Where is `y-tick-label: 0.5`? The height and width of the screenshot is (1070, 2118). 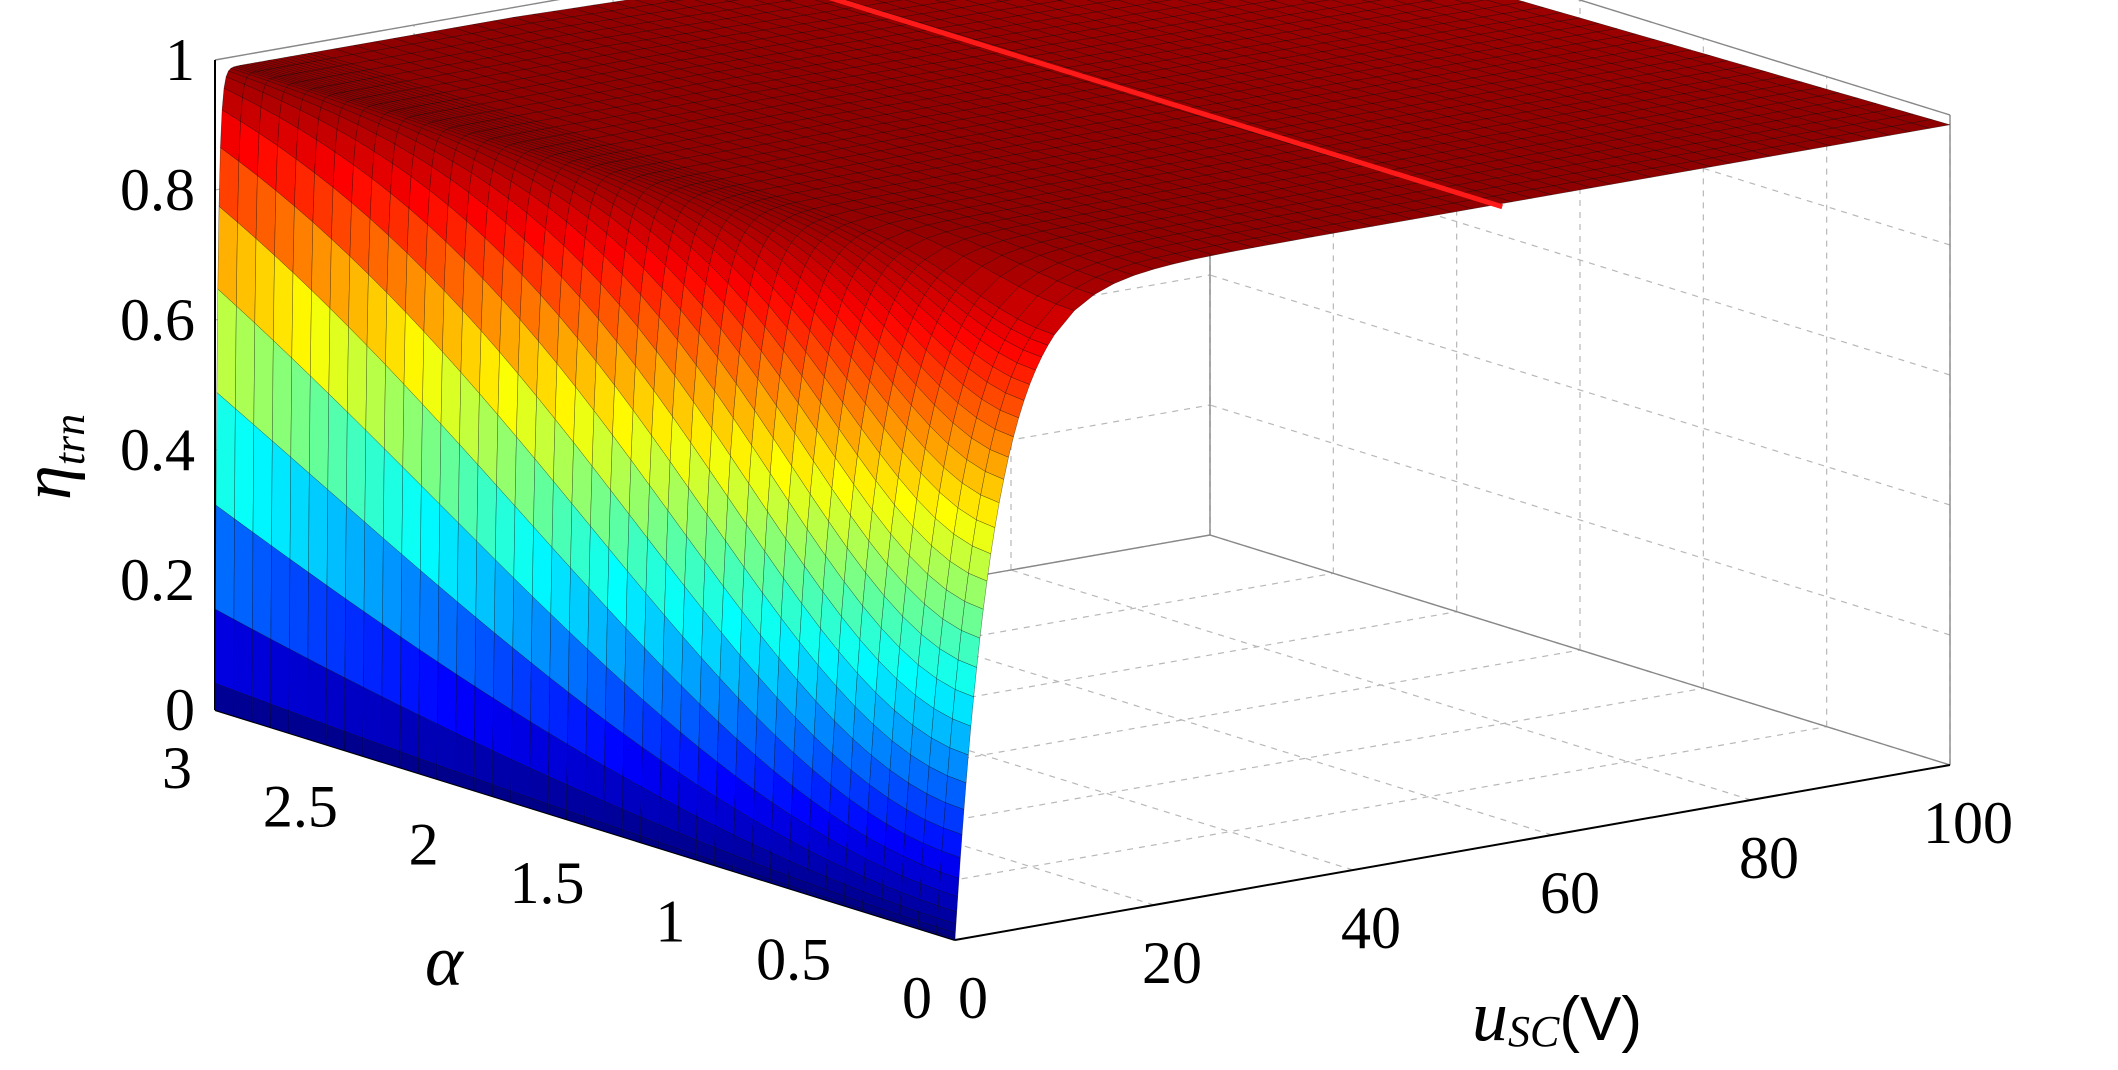 y-tick-label: 0.5 is located at coordinates (793, 960).